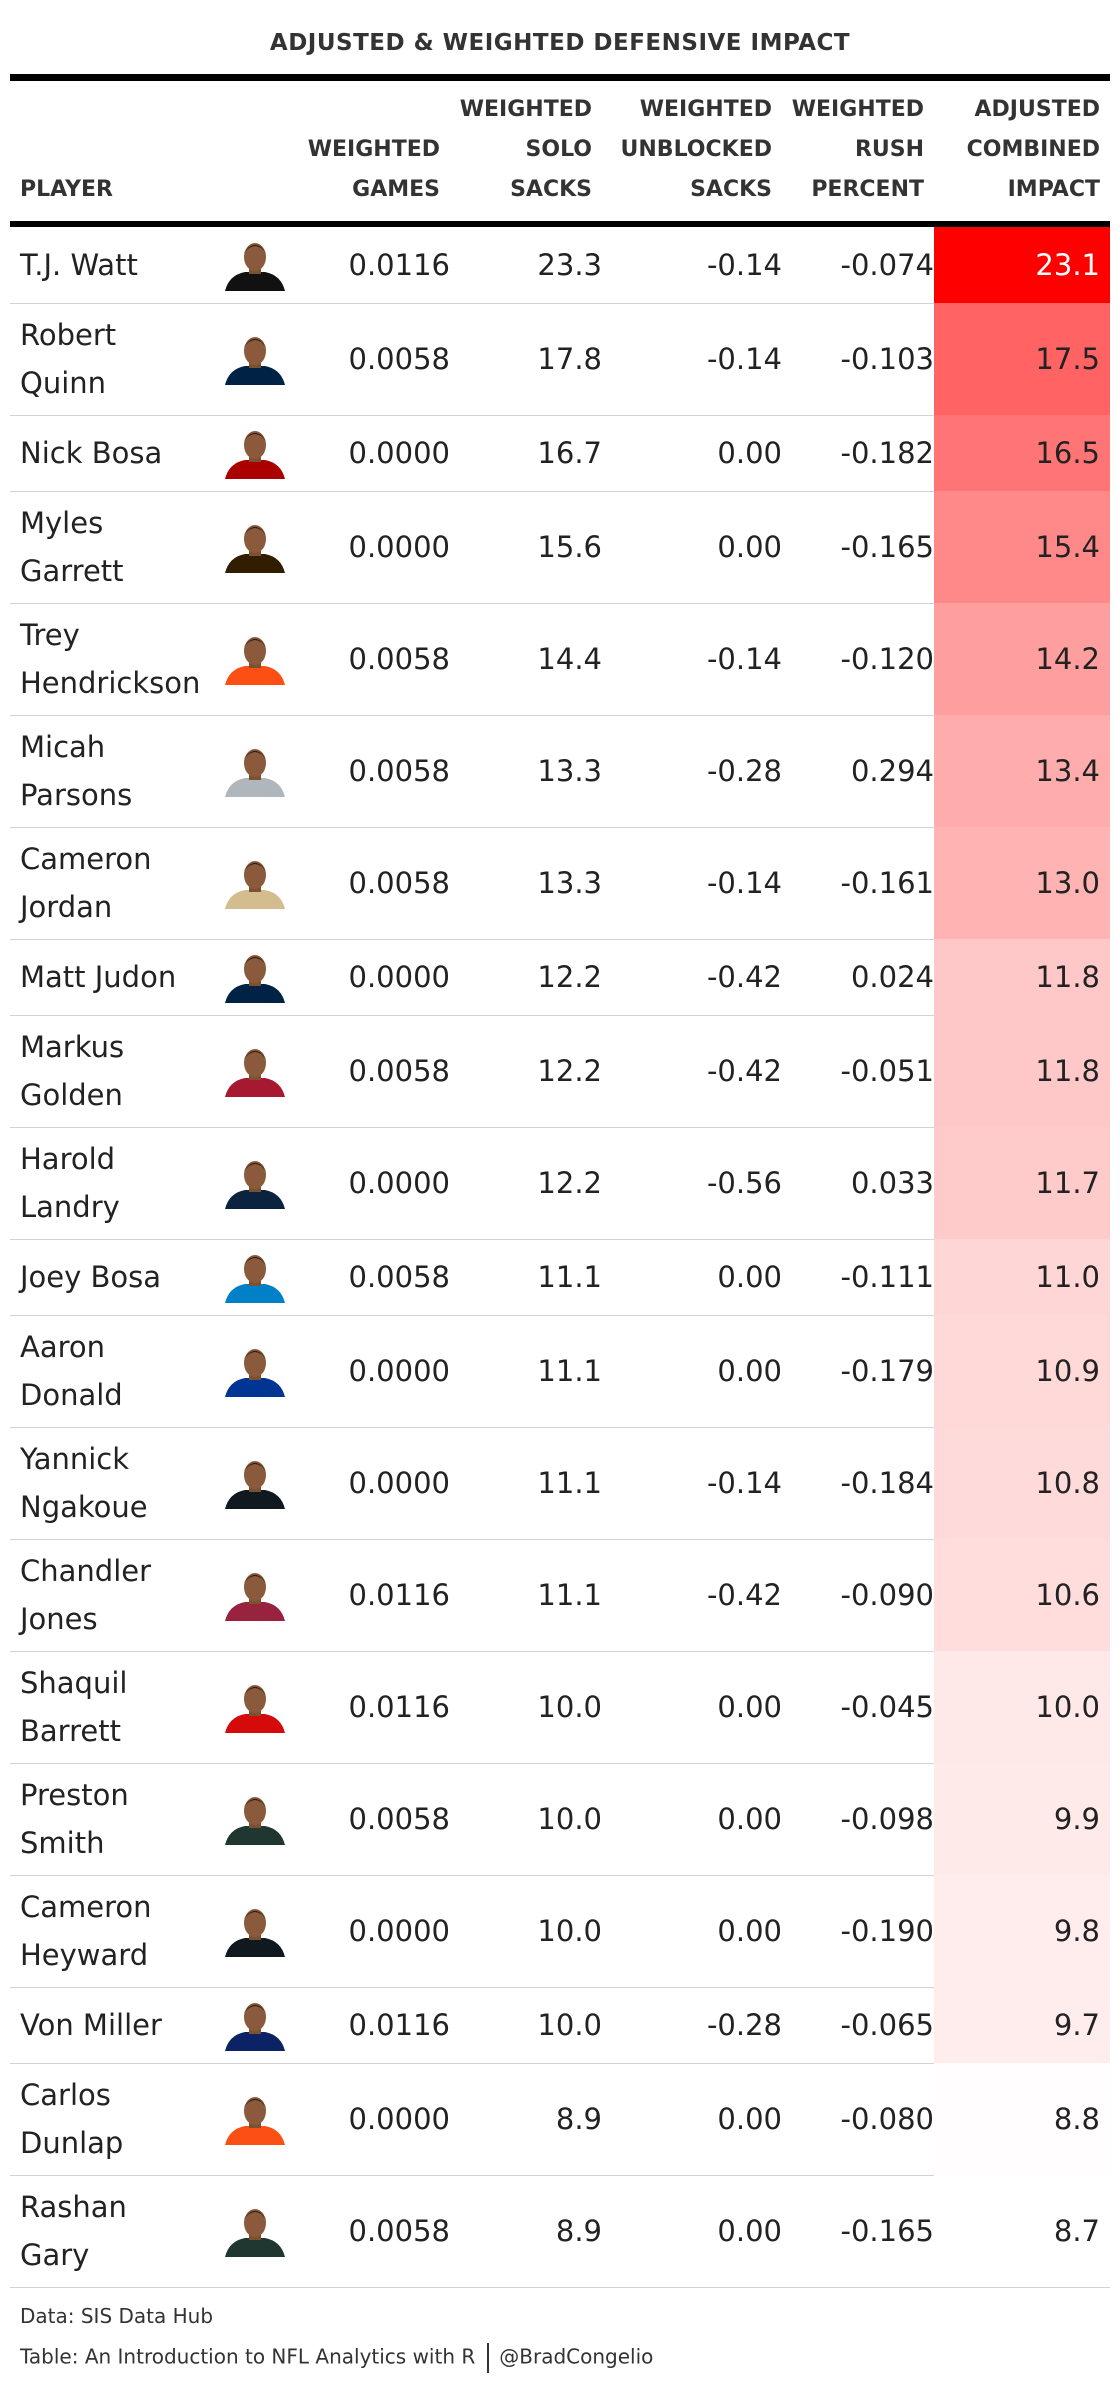 This screenshot has height=2398, width=1120. I want to click on adjusted-combined-impact-cell: 9.7, so click(1022, 2025).